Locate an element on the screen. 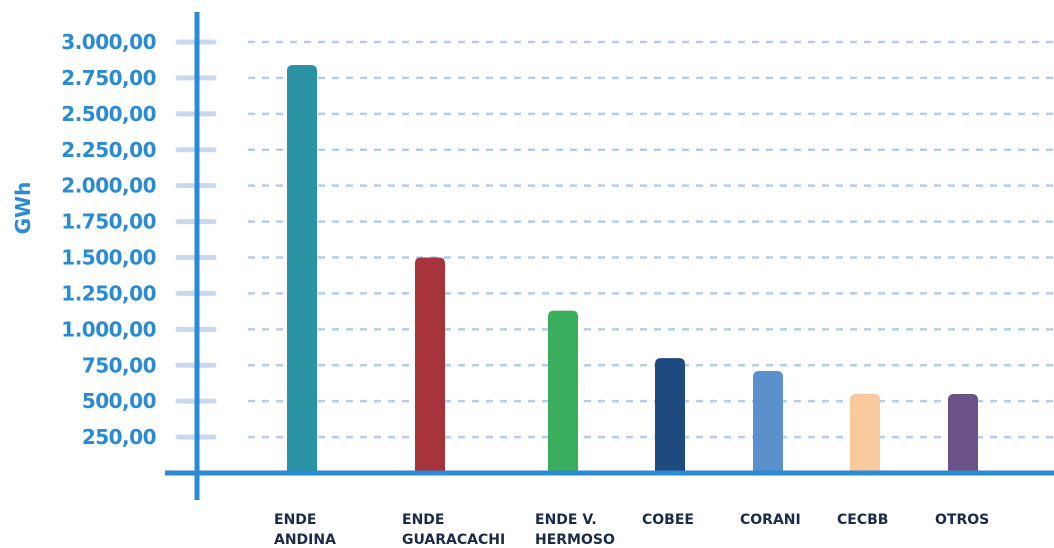  y-tick-label: 2.000,00 is located at coordinates (108, 186).